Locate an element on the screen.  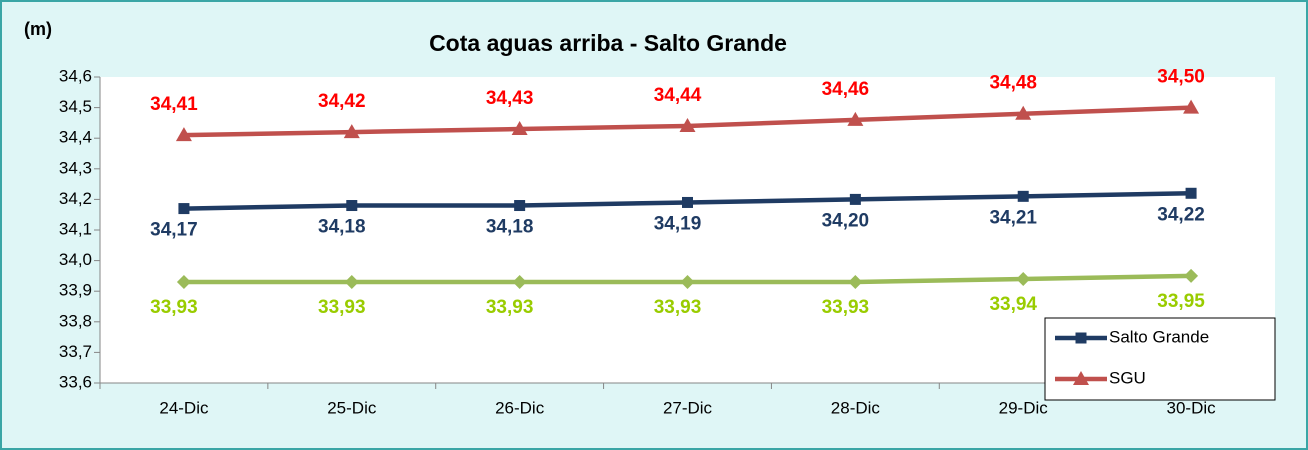
x-tick-label: 25-Dic is located at coordinates (352, 407).